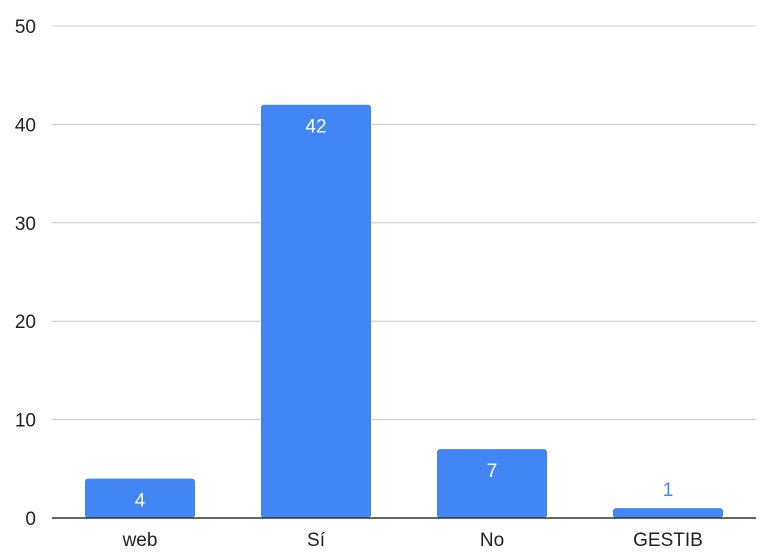  Describe the element at coordinates (315, 127) in the screenshot. I see `data-label: 42` at that location.